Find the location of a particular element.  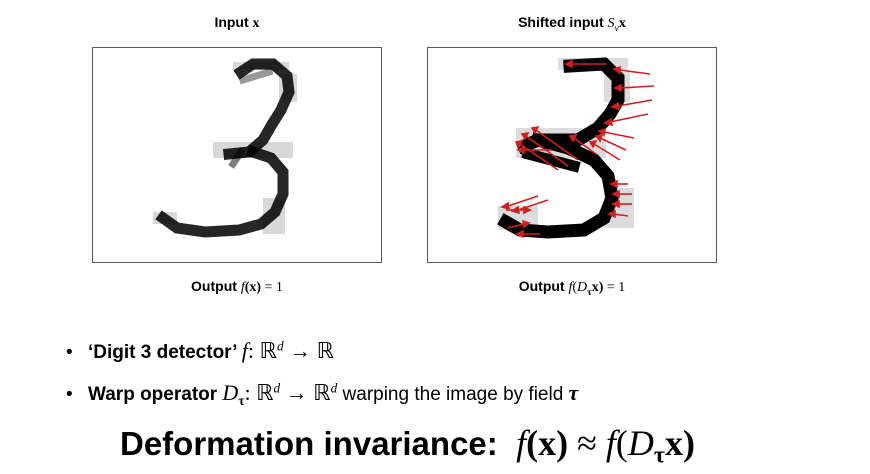

headline-rhs-sub: τ is located at coordinates (659, 455).